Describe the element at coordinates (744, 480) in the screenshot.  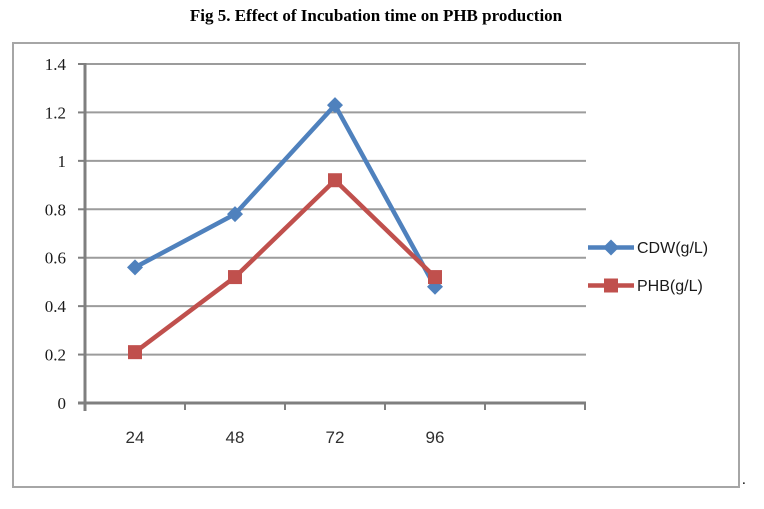
I see `trailing-period: .` at that location.